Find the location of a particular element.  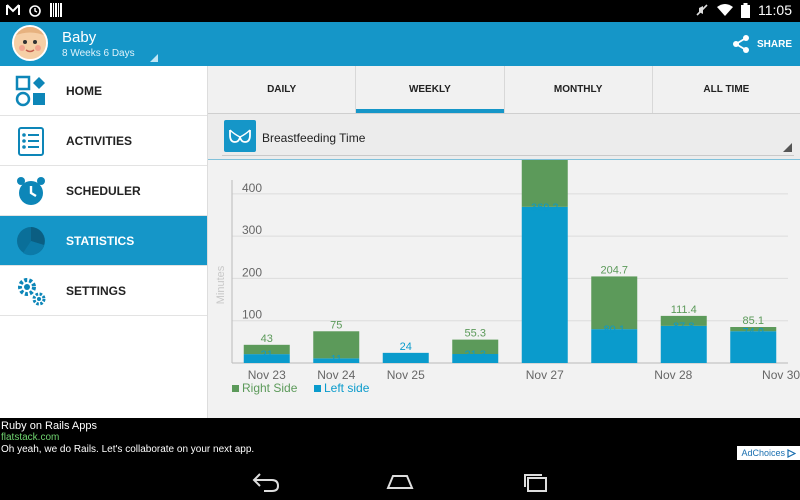

bar-total-label: 111.4 is located at coordinates (684, 310).